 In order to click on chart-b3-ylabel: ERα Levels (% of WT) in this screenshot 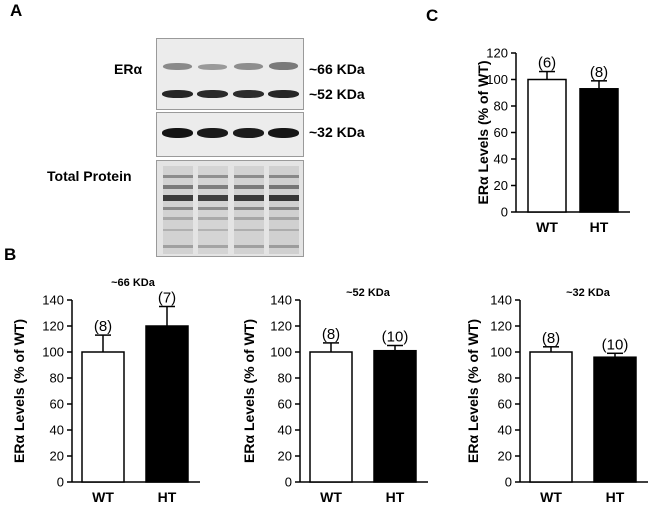, I will do `click(473, 391)`.